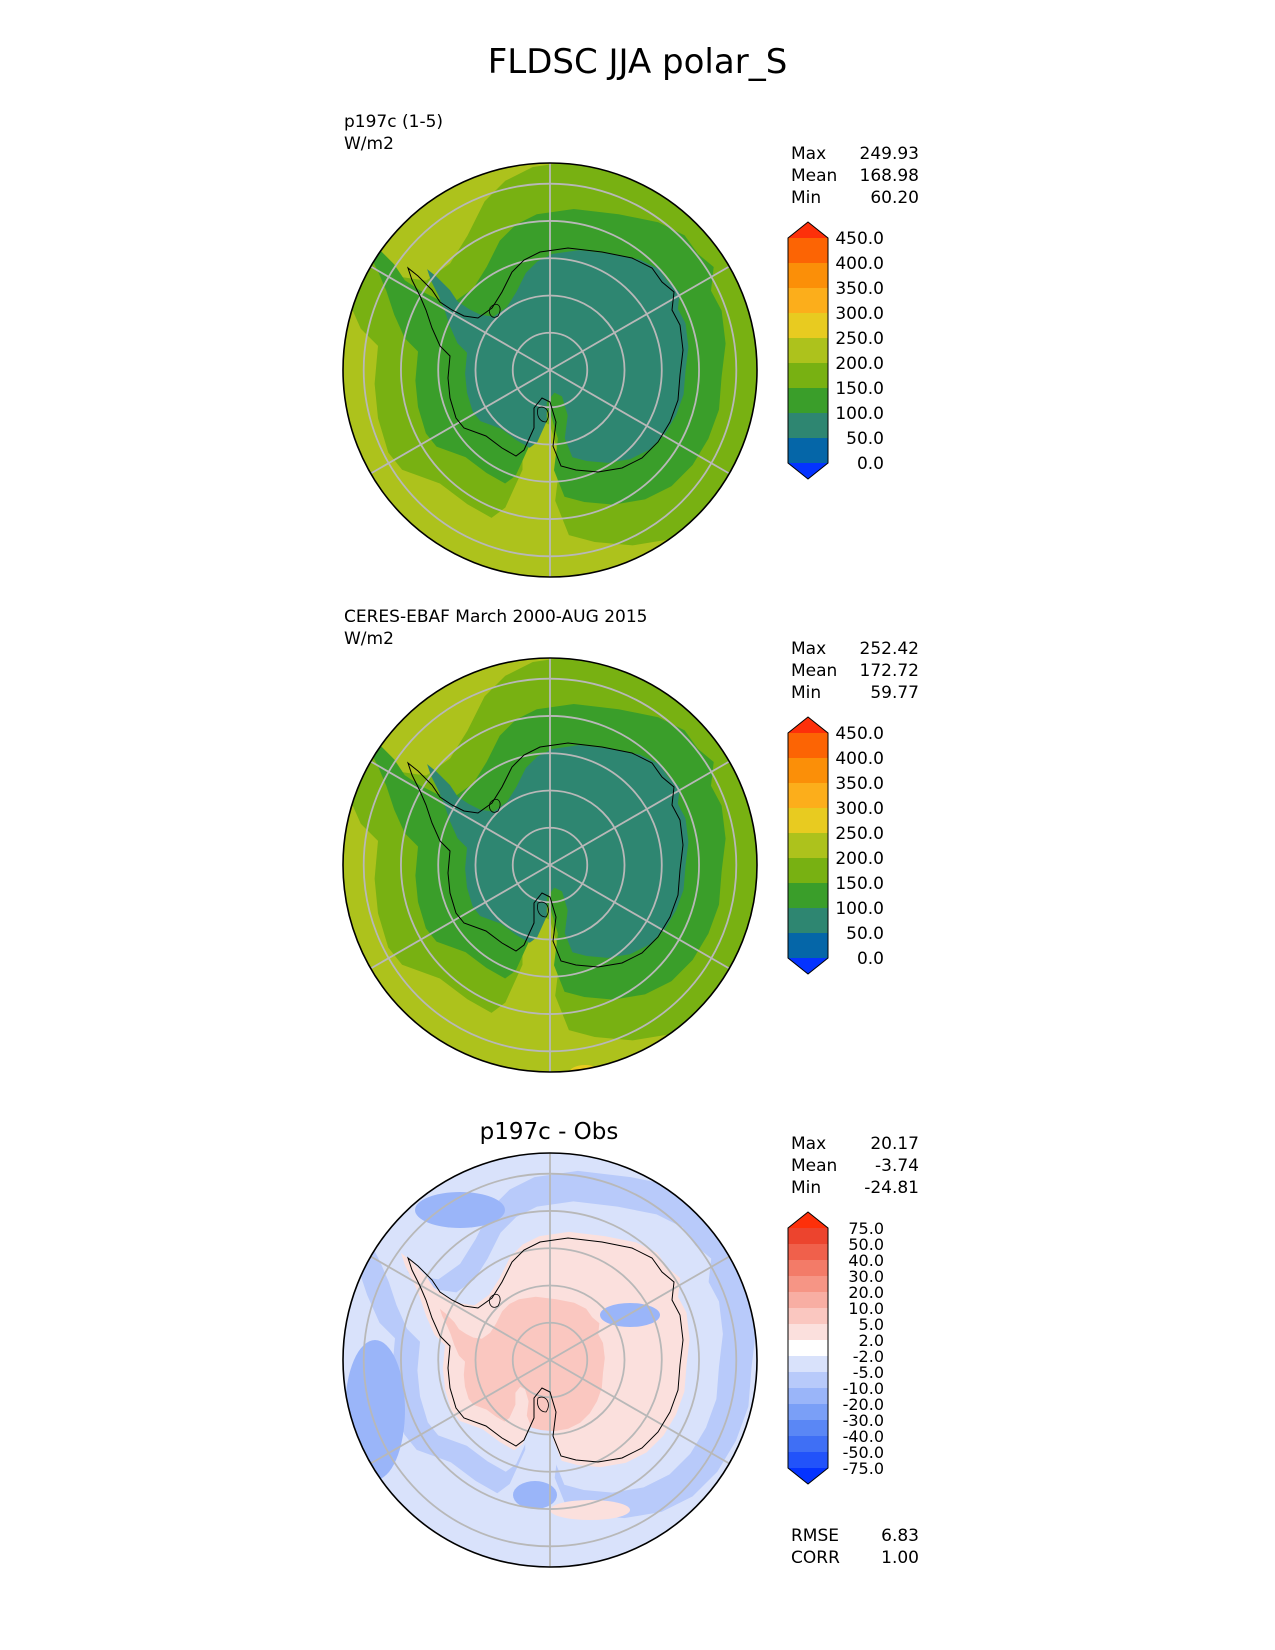  I want to click on figure-title: FLDSC JJA polar_S, so click(637, 62).